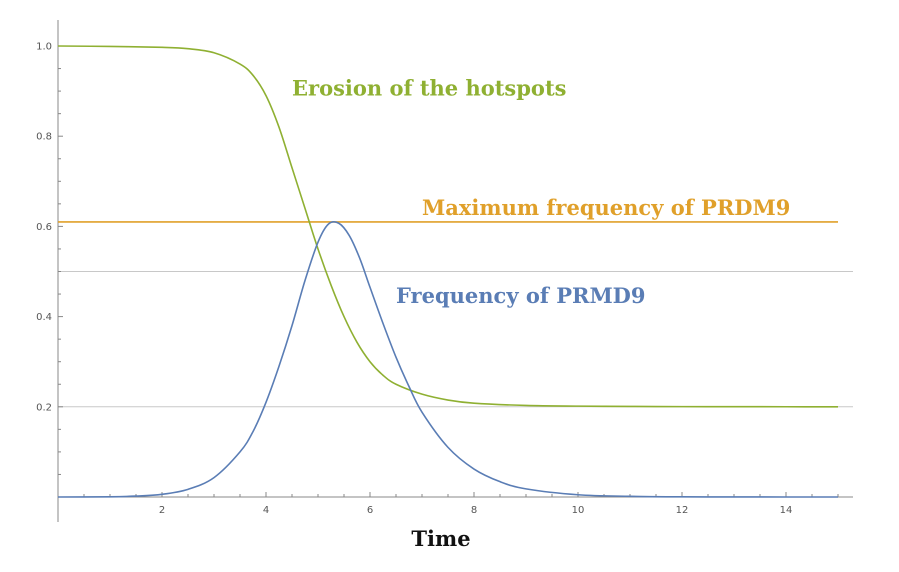 Image resolution: width=899 pixels, height=572 pixels. What do you see at coordinates (440, 538) in the screenshot?
I see `x-axis-title: Time` at bounding box center [440, 538].